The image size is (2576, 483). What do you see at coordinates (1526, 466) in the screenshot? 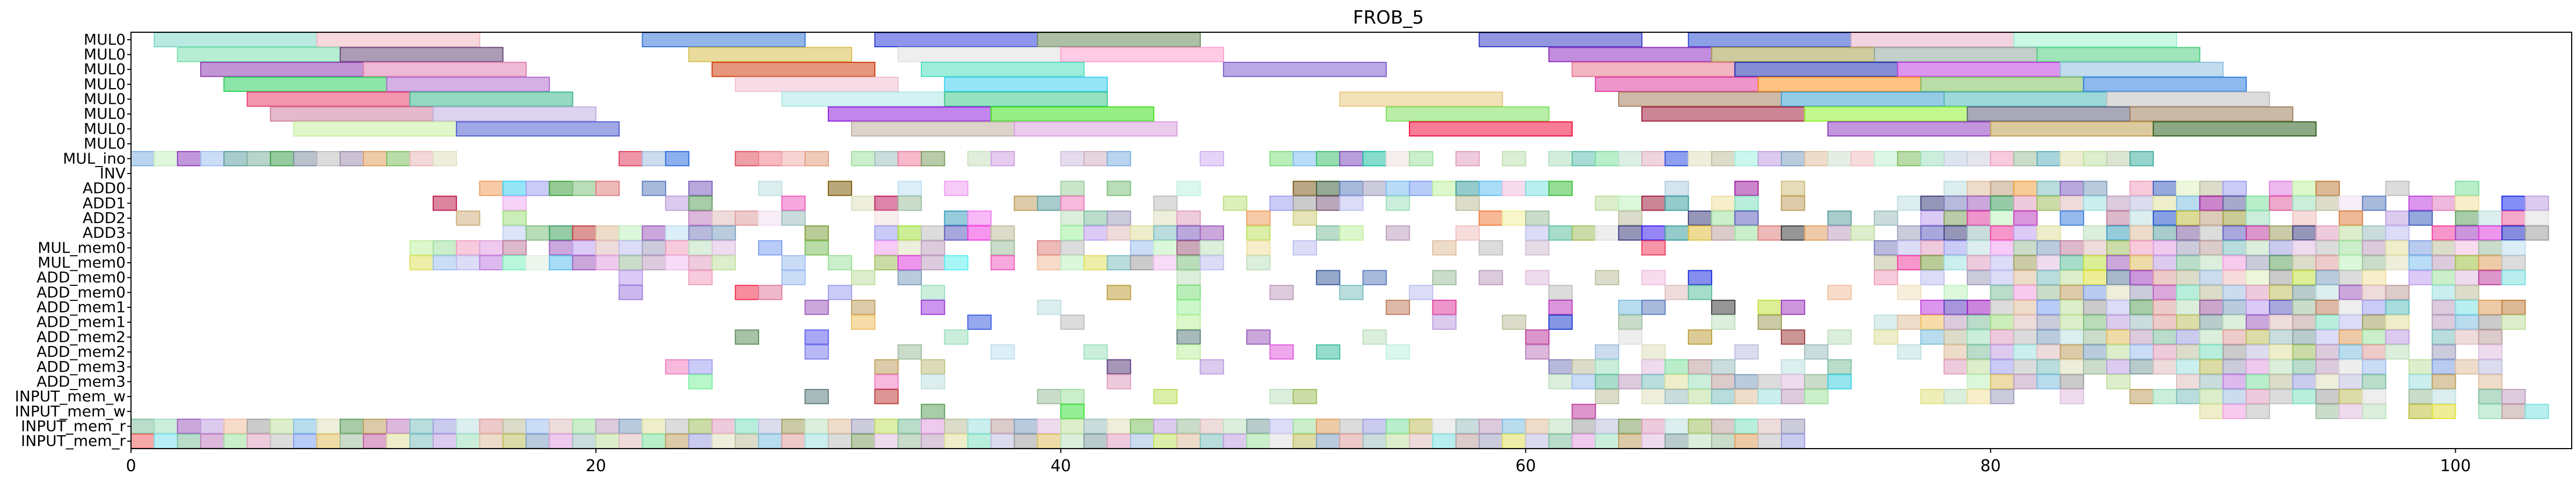
I see `x-tick-label: 60` at bounding box center [1526, 466].